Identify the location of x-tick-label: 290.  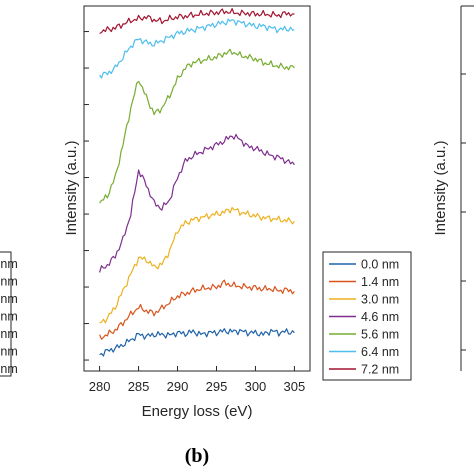
(178, 386).